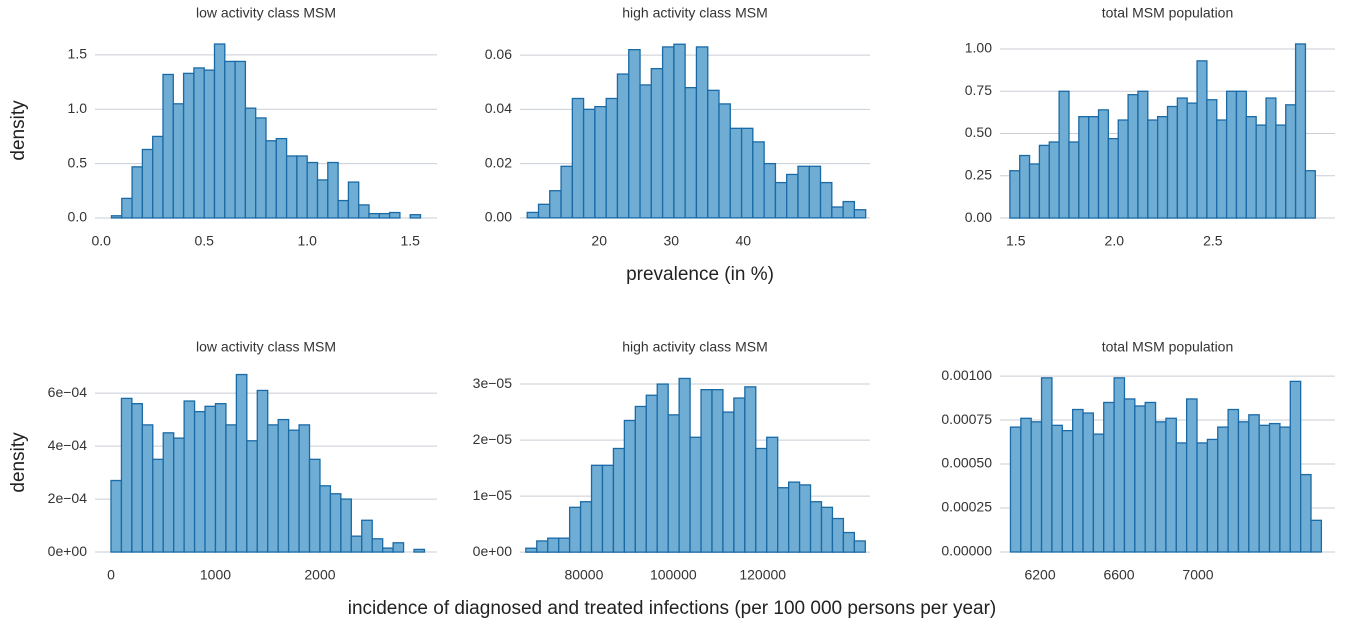  What do you see at coordinates (599, 241) in the screenshot?
I see `x-tick-label: 20` at bounding box center [599, 241].